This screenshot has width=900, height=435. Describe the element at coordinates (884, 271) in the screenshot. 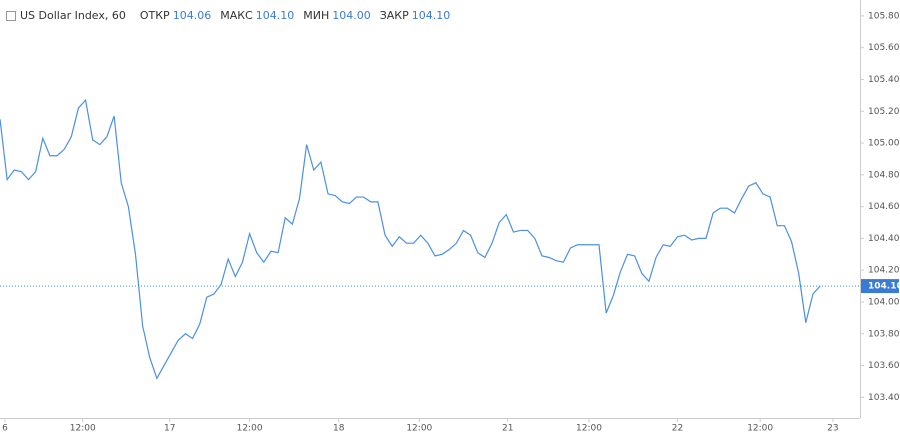

I see `y-tick-label: 104.20` at that location.